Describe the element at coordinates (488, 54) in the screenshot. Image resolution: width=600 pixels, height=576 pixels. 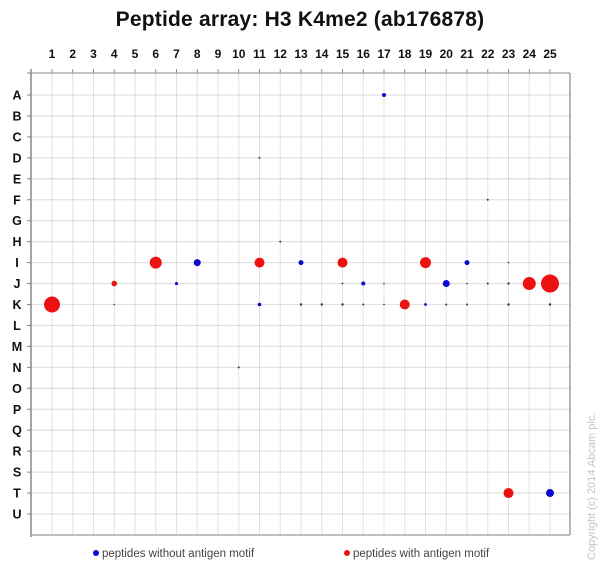
I see `x-tick-label: 22` at that location.